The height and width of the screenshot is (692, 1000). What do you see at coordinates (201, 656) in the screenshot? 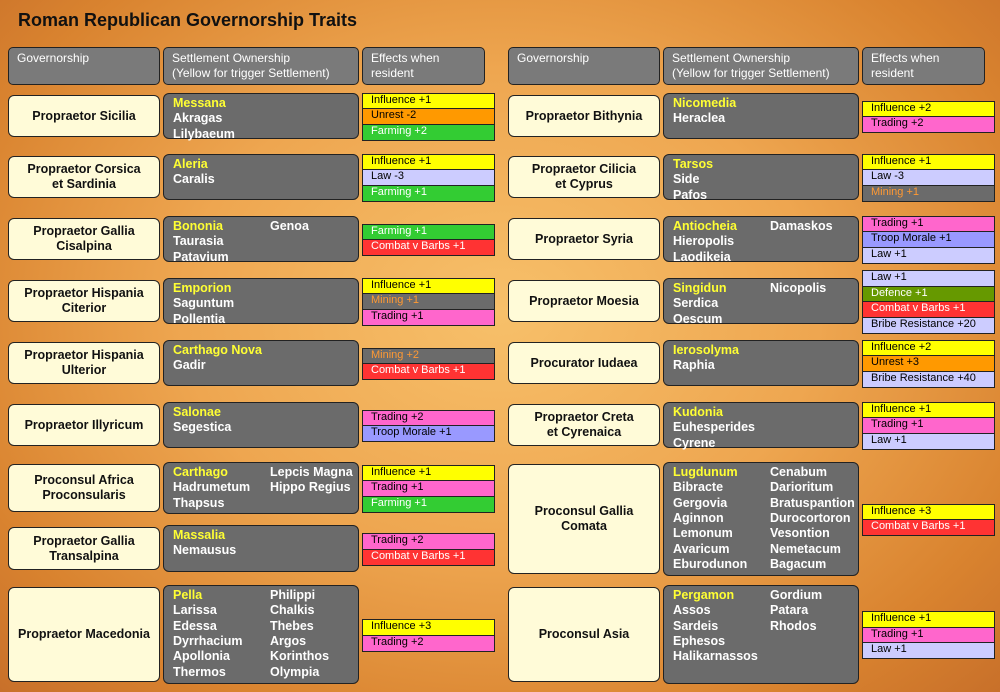
I see `settlement: Apollonia` at bounding box center [201, 656].